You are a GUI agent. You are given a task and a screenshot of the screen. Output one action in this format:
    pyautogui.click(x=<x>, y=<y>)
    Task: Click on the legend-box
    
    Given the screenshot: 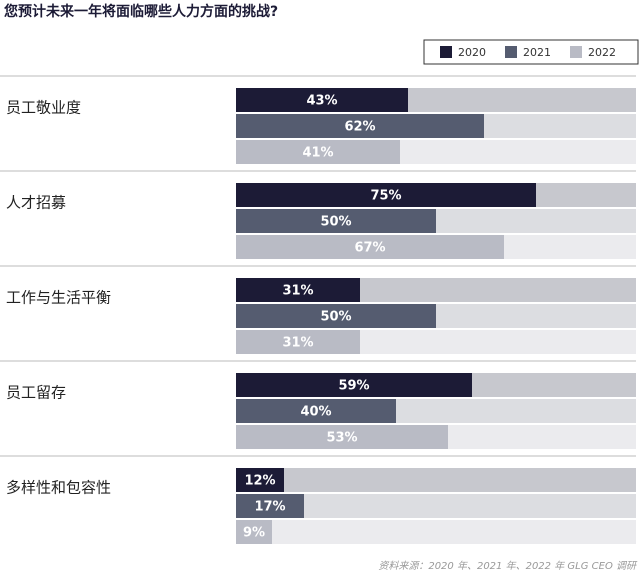 What is the action you would take?
    pyautogui.click(x=531, y=52)
    